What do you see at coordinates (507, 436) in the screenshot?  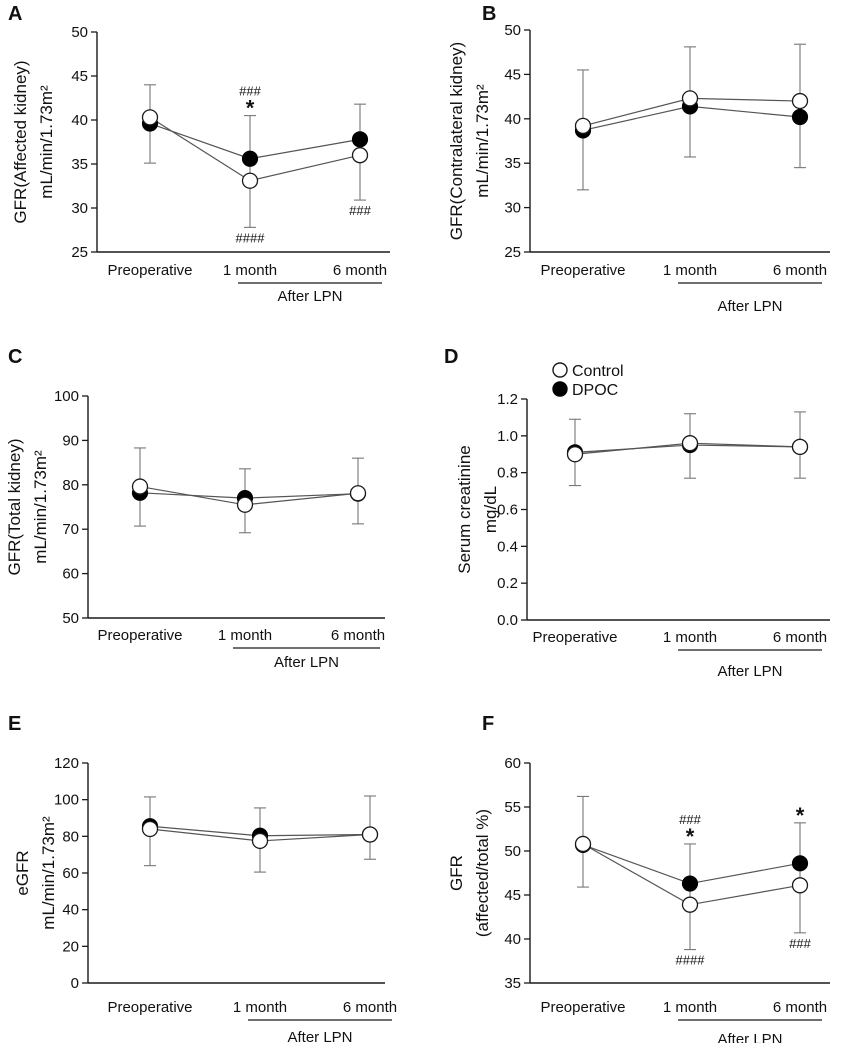 I see `y-tick-label: 1.0` at bounding box center [507, 436].